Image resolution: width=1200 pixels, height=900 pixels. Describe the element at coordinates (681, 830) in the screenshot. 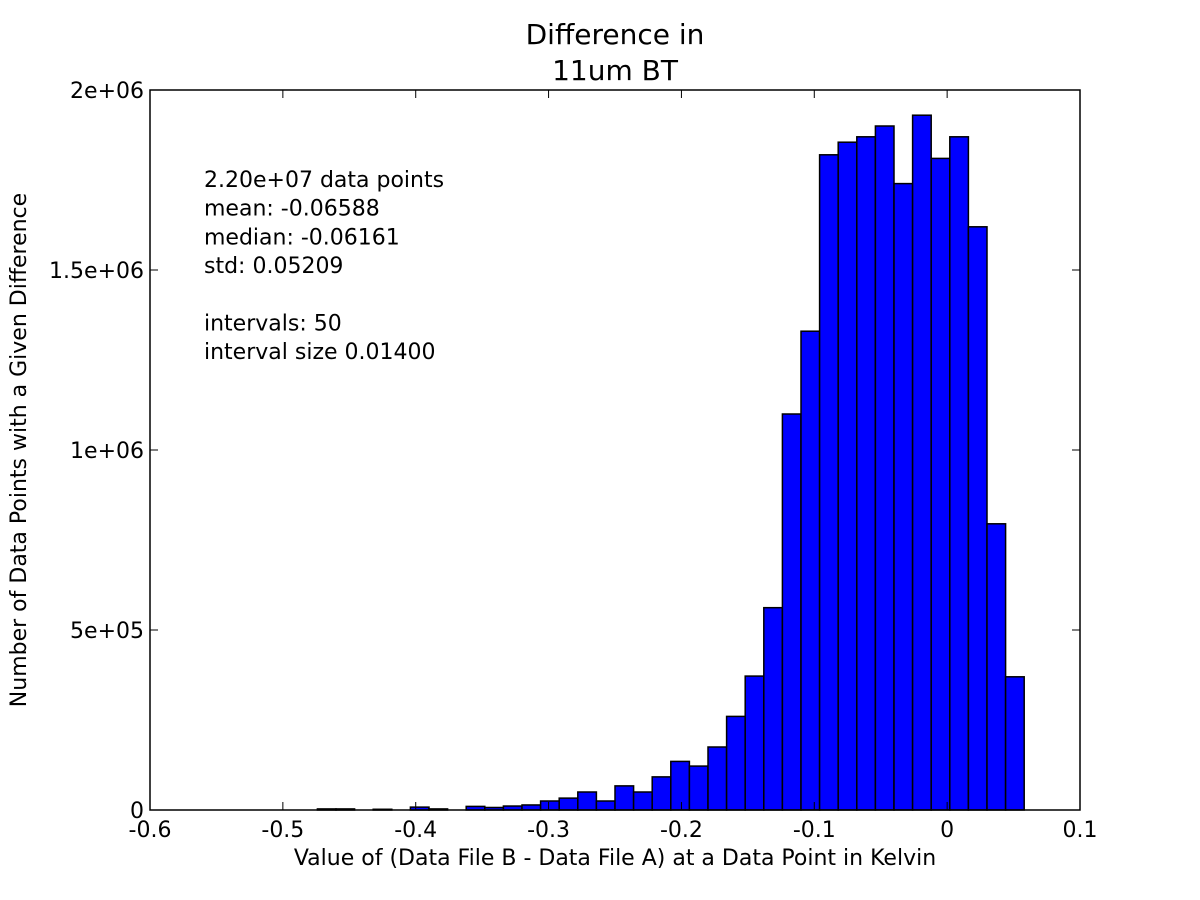

I see `x-tick-label: -0.2` at that location.